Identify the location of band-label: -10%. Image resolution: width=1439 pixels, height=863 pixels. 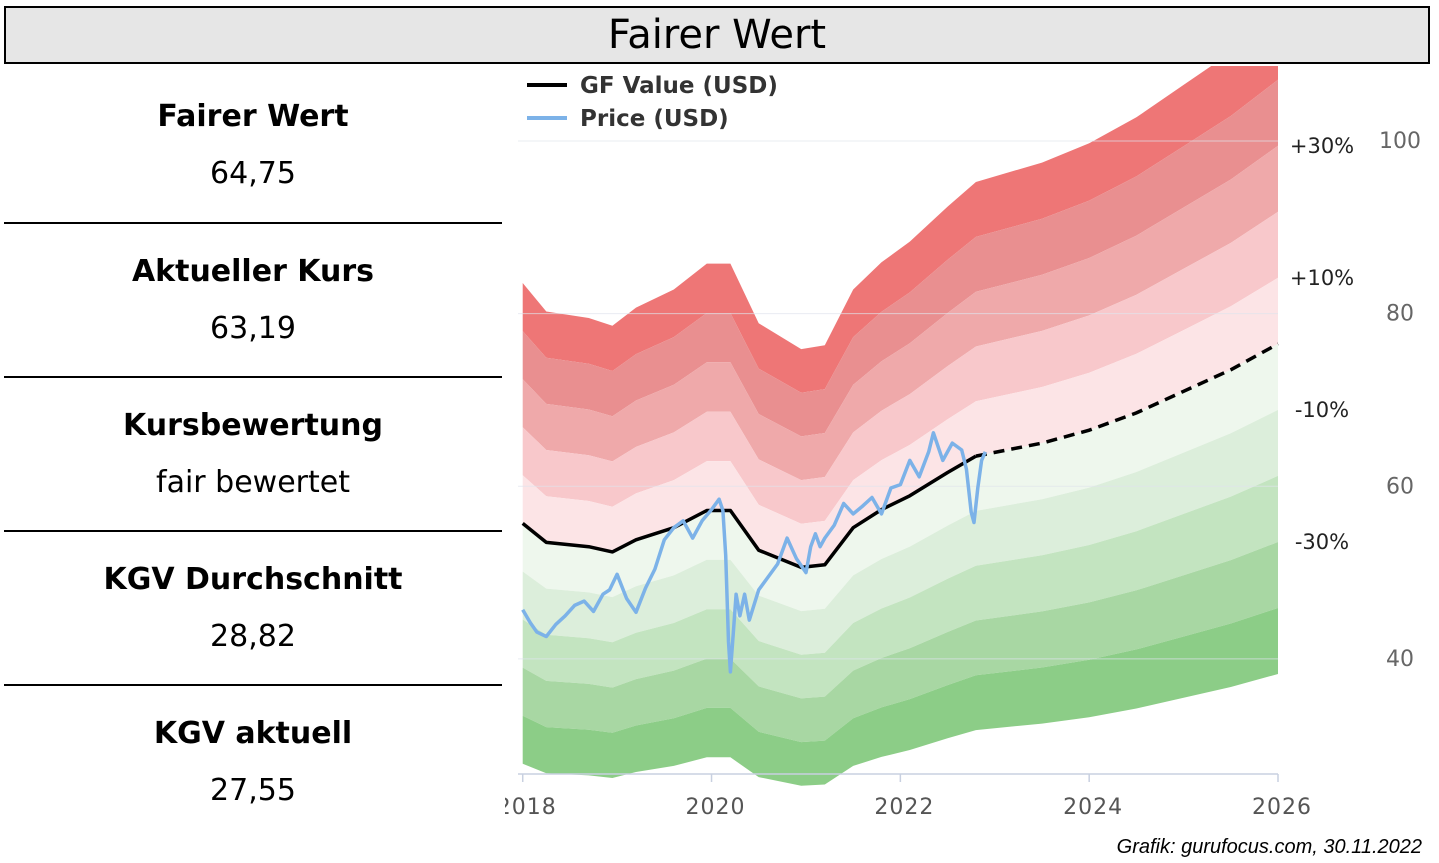
(1322, 410).